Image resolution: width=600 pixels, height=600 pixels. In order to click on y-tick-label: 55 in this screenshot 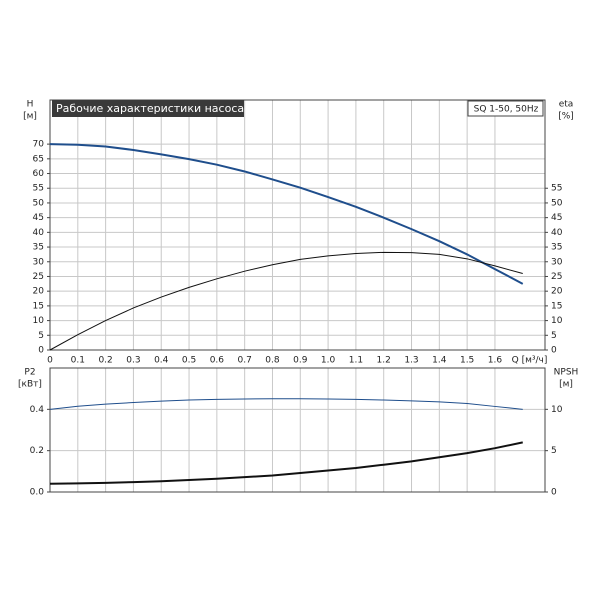, I will do `click(38, 189)`.